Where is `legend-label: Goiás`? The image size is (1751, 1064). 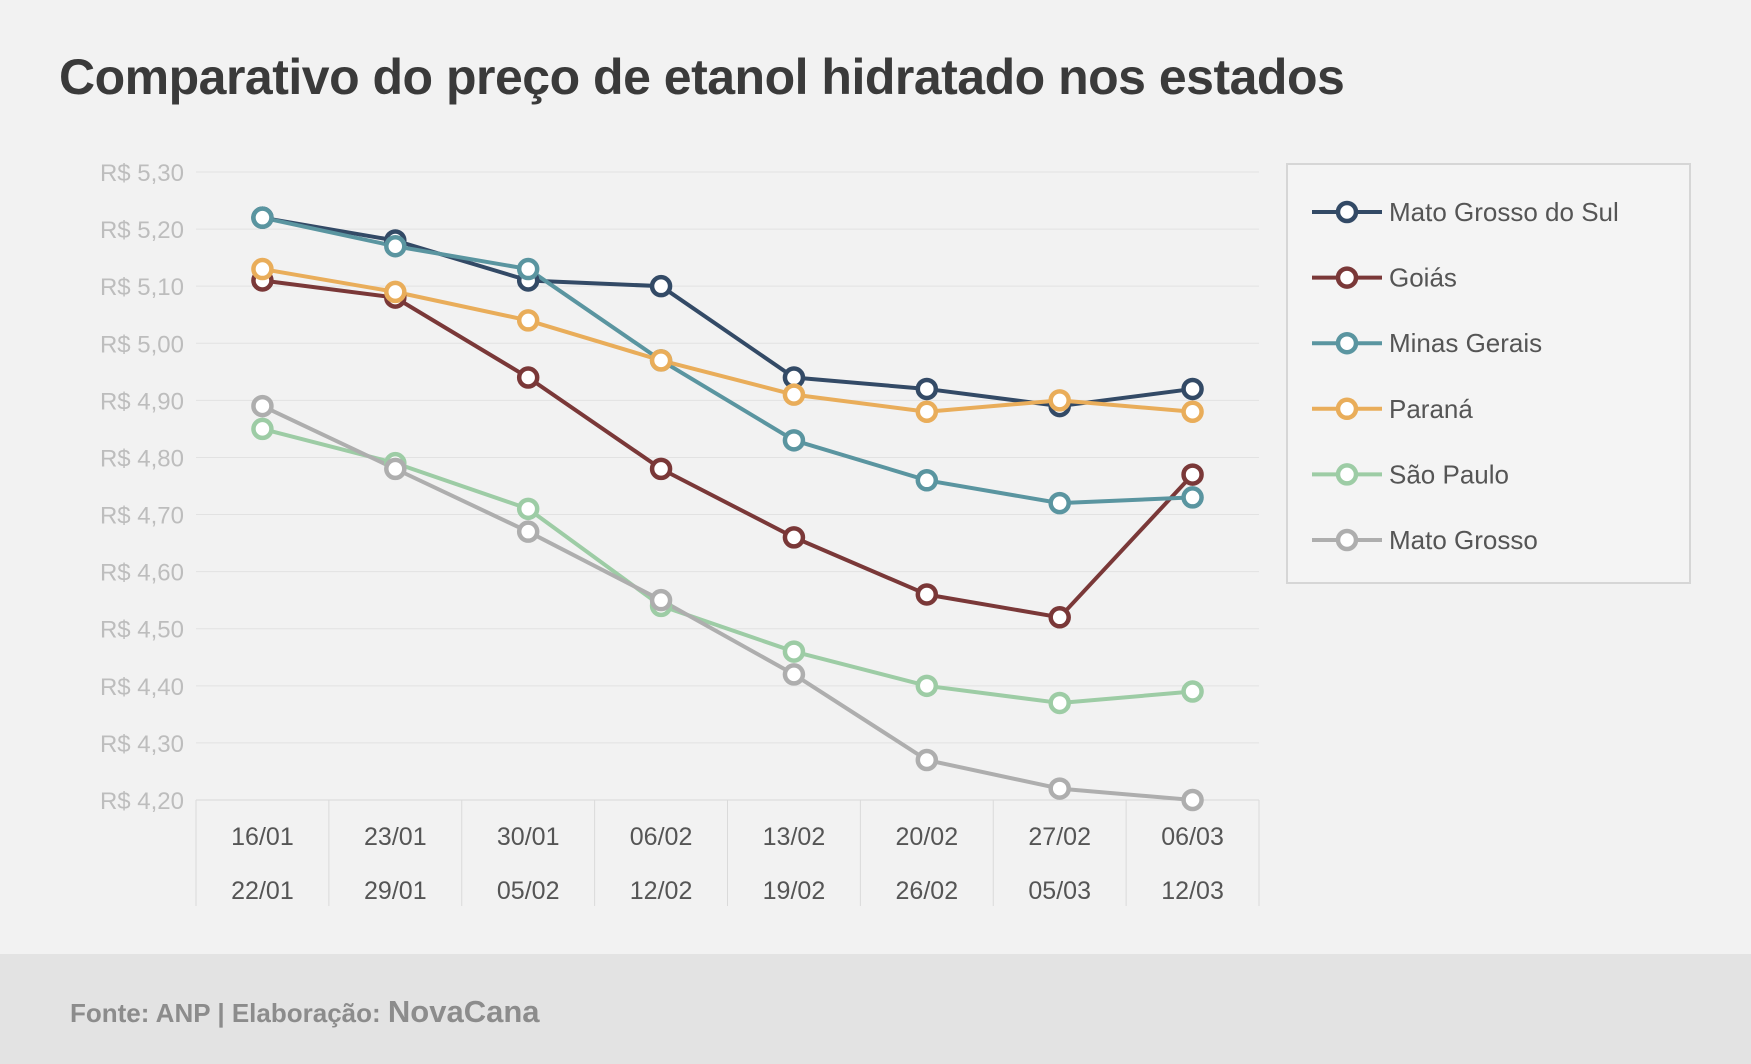 legend-label: Goiás is located at coordinates (1423, 278).